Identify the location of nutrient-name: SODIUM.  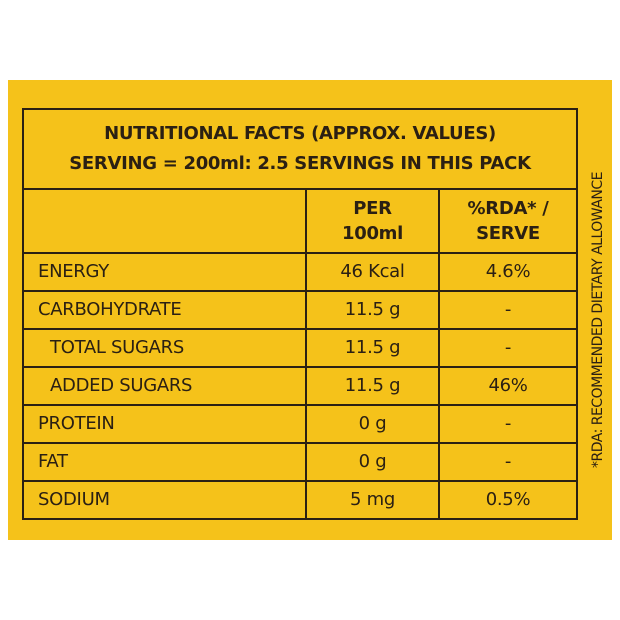
(164, 500).